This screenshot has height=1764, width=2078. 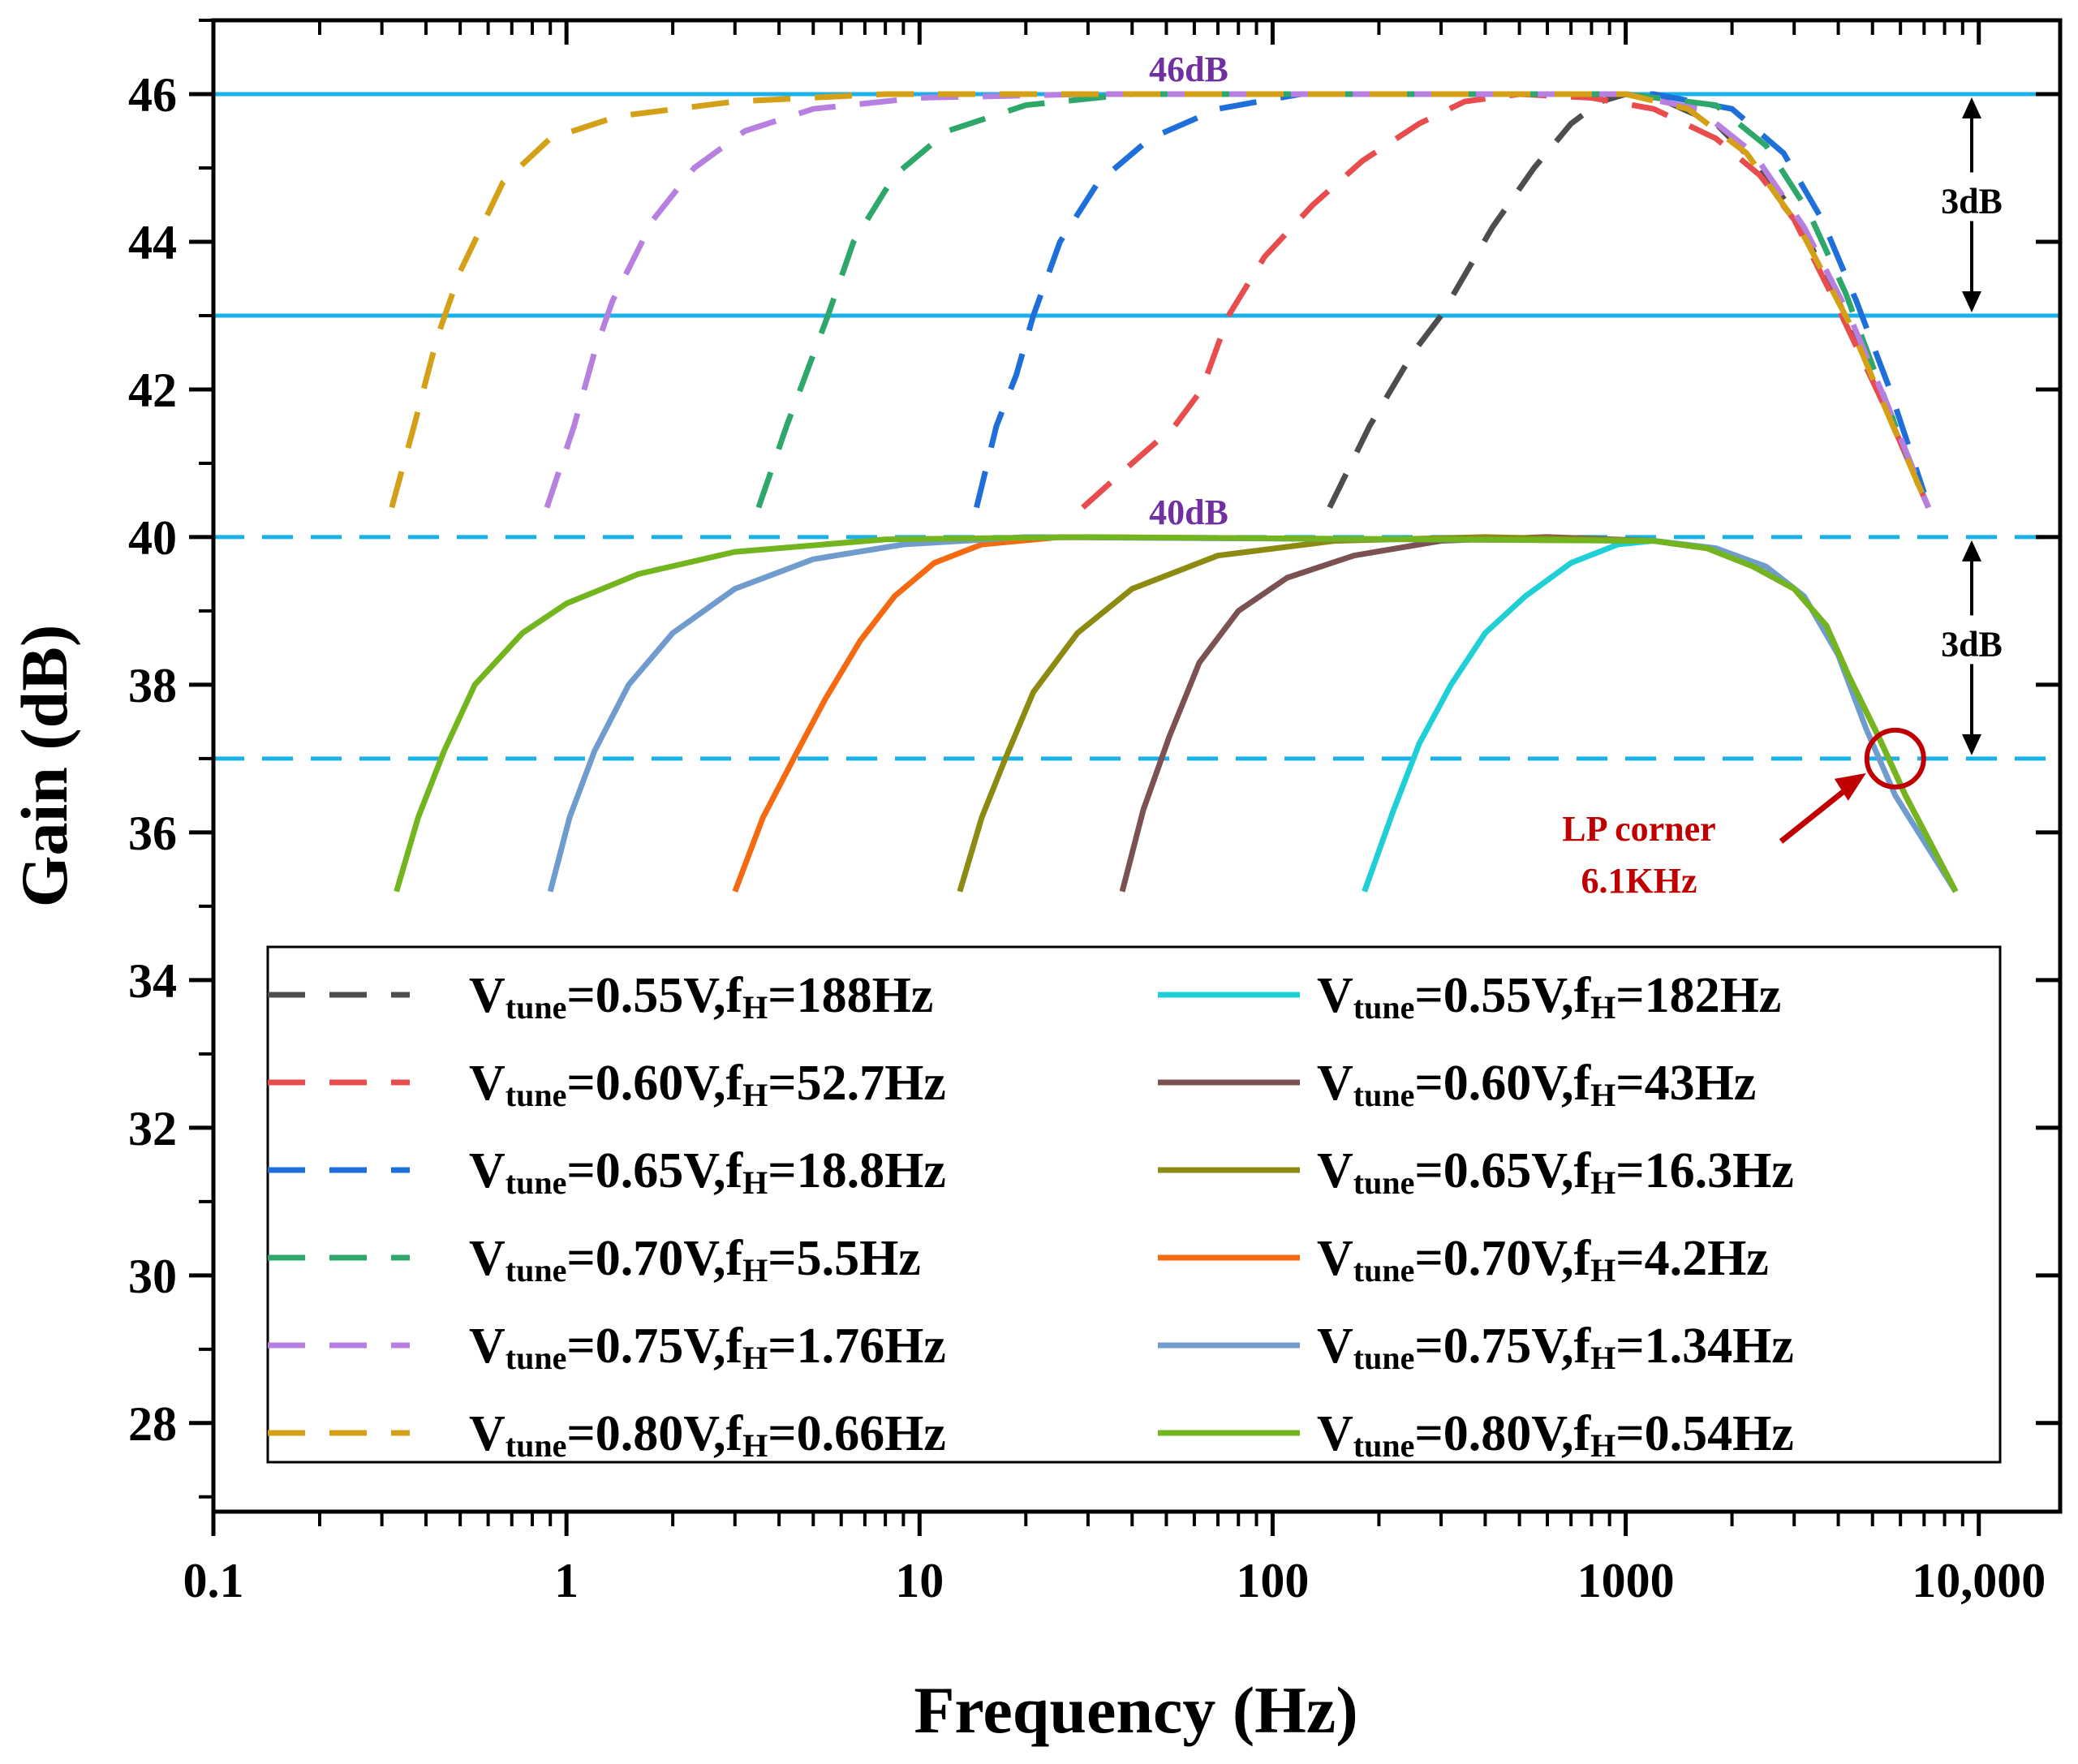 I want to click on y-tick-label-32: 32, so click(x=153, y=1128).